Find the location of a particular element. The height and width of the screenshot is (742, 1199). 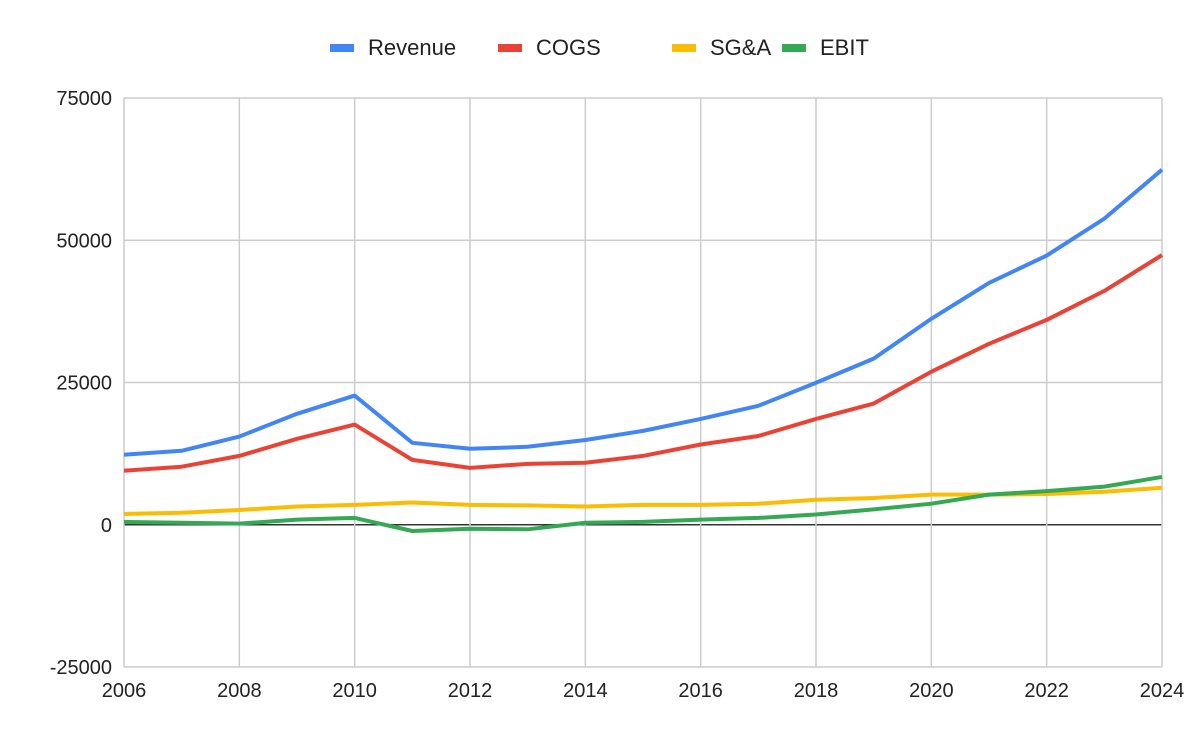

y-tick-label: 50000 is located at coordinates (84, 241).